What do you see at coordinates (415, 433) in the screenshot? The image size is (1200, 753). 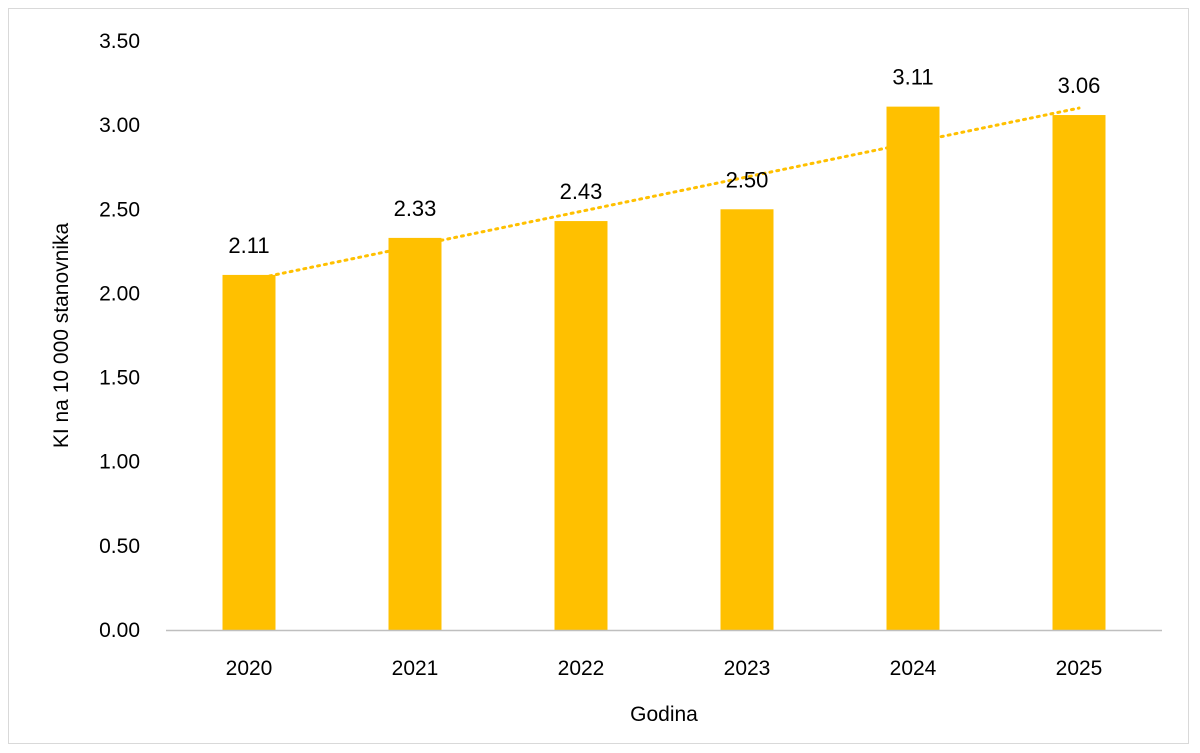 I see `bar-2021` at bounding box center [415, 433].